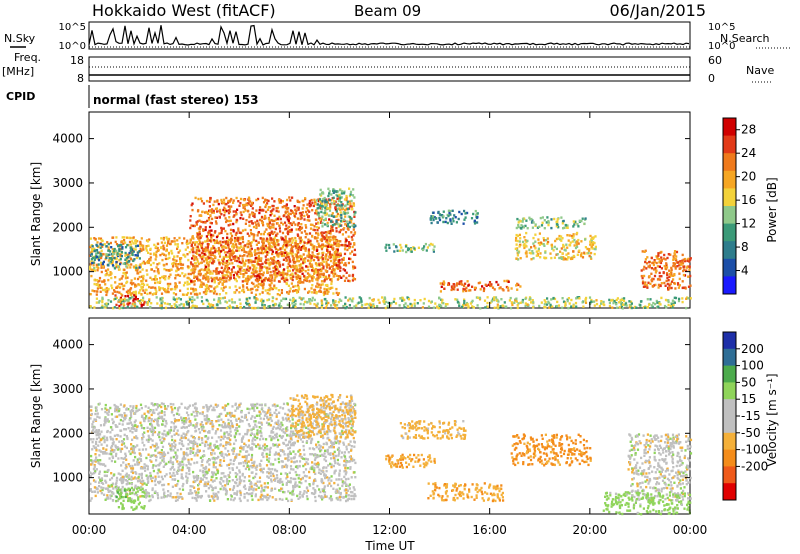 This screenshot has height=554, width=800. Describe the element at coordinates (711, 78) in the screenshot. I see `nave-tick-low: 0` at that location.